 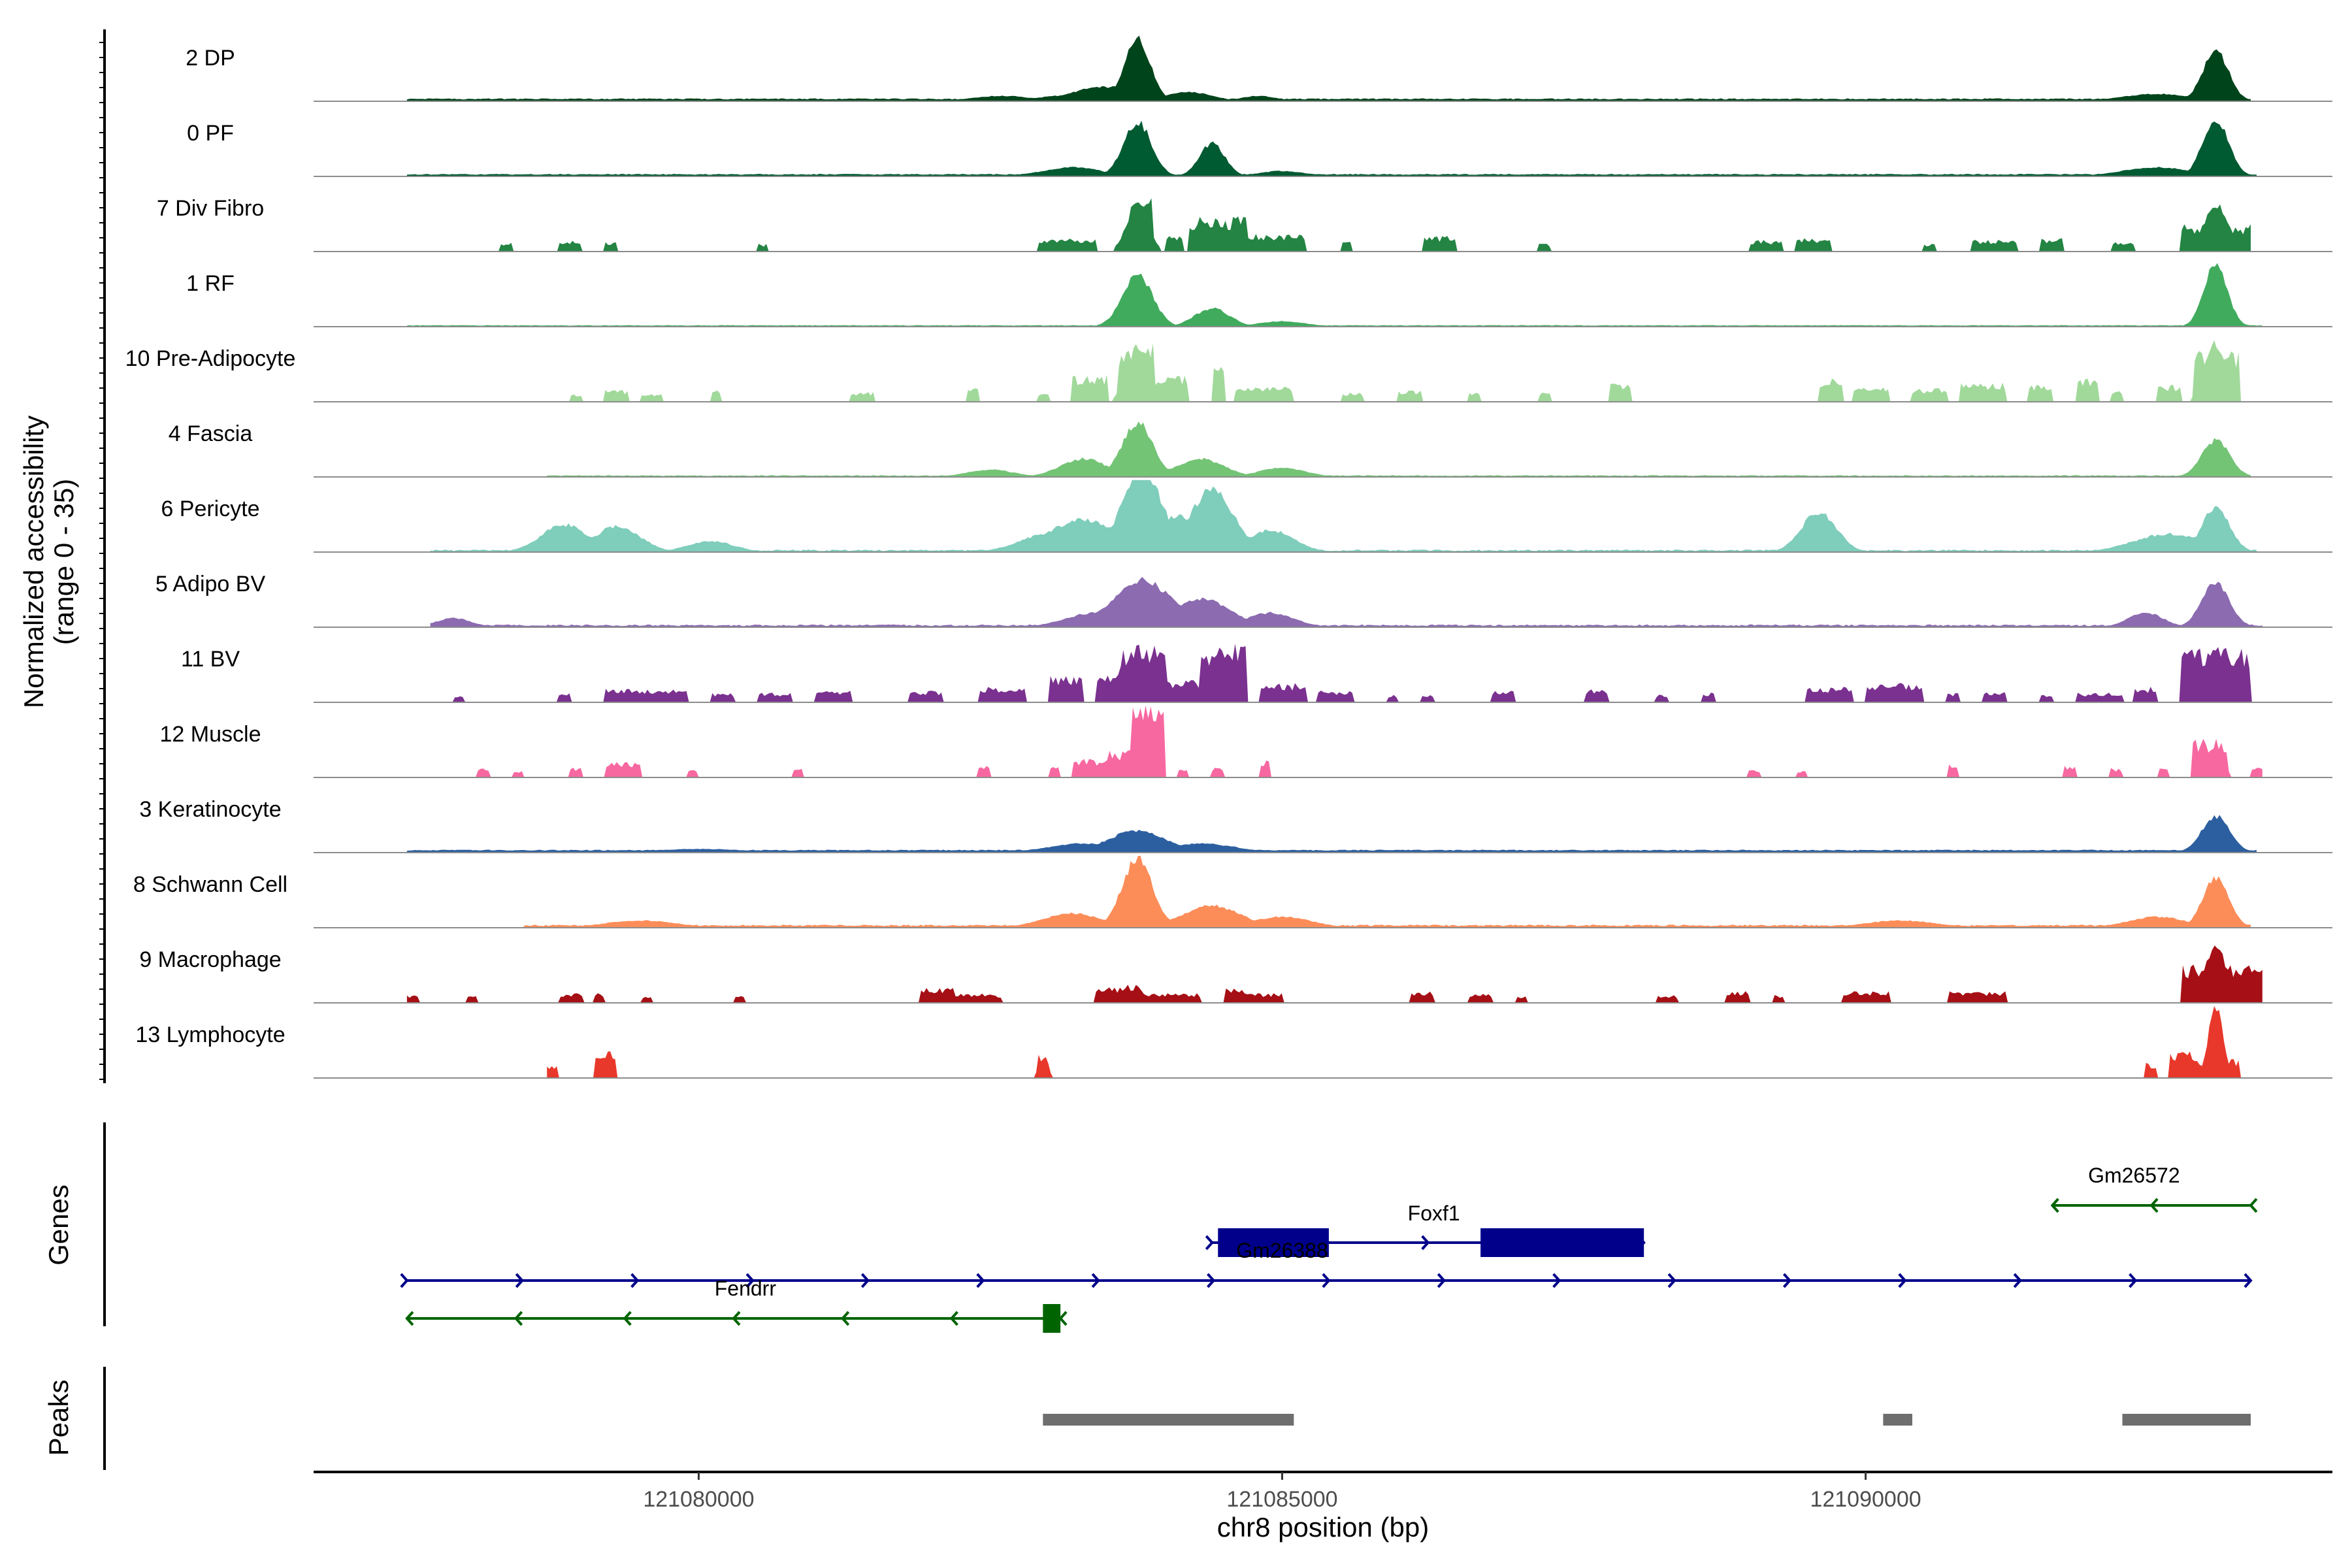 I want to click on track-label: 13 Lymphocyte, so click(x=210, y=1034).